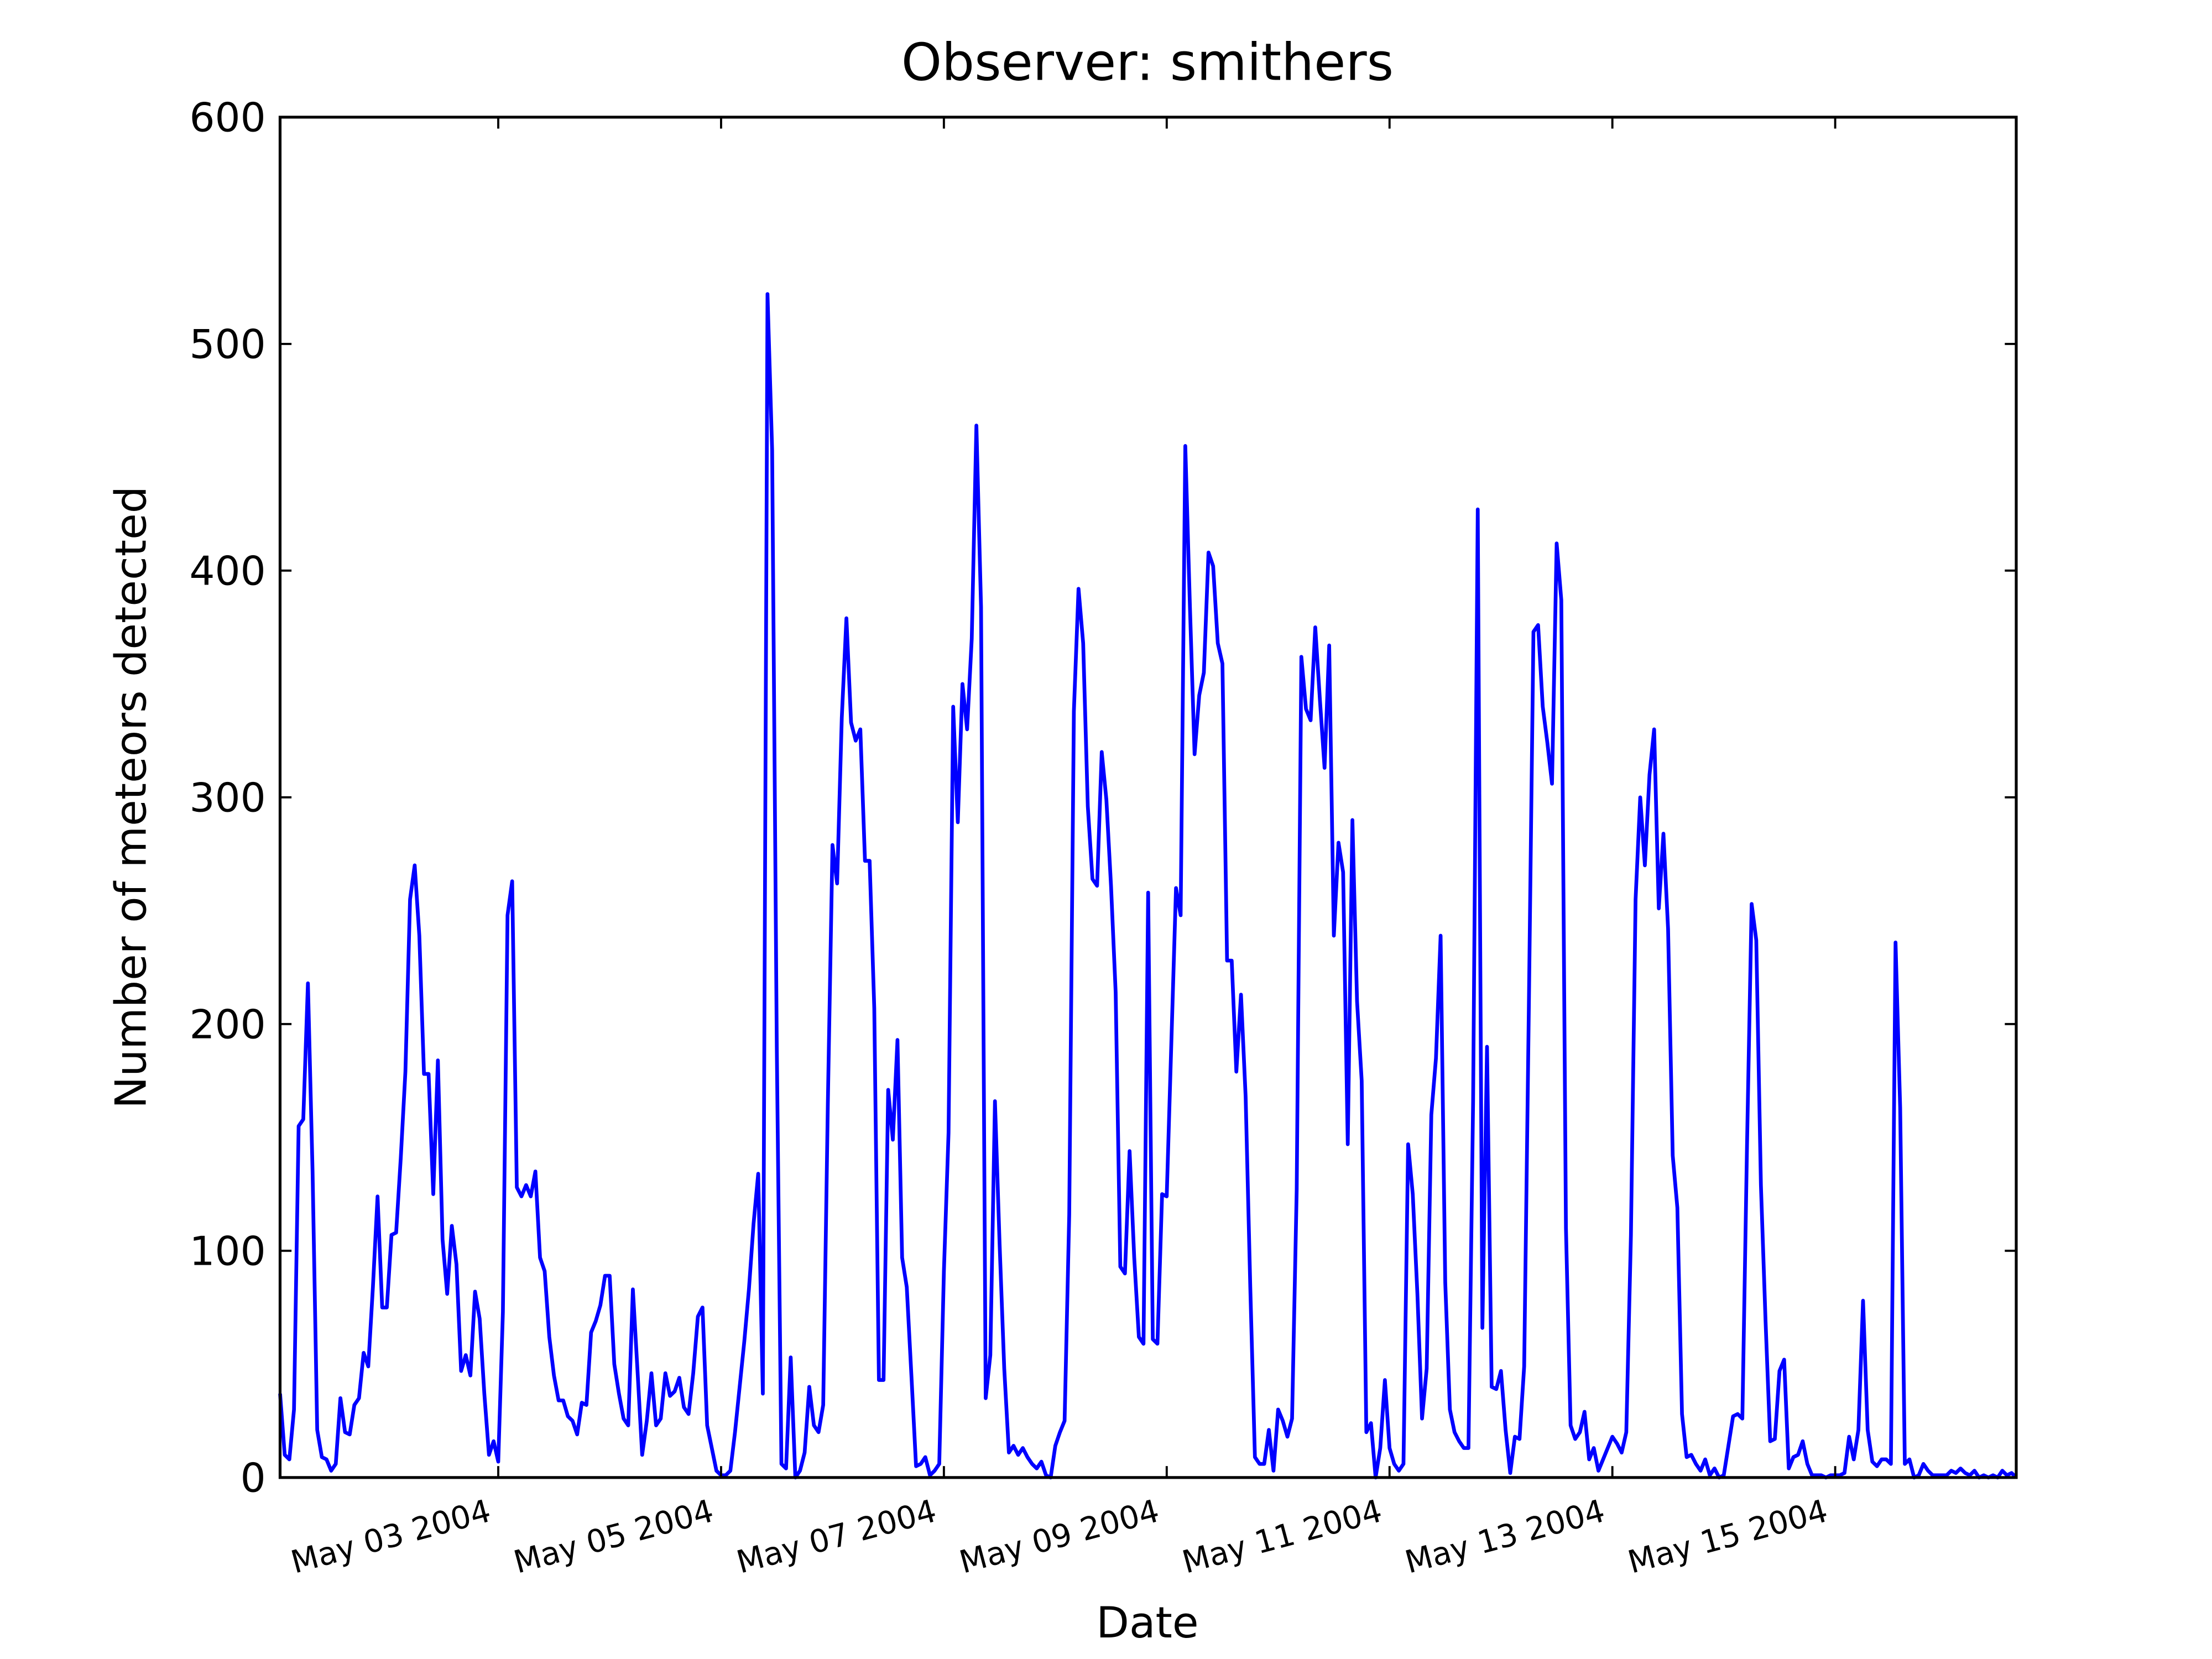  What do you see at coordinates (1728, 1537) in the screenshot?
I see `x-tick-label: May 15 2004` at bounding box center [1728, 1537].